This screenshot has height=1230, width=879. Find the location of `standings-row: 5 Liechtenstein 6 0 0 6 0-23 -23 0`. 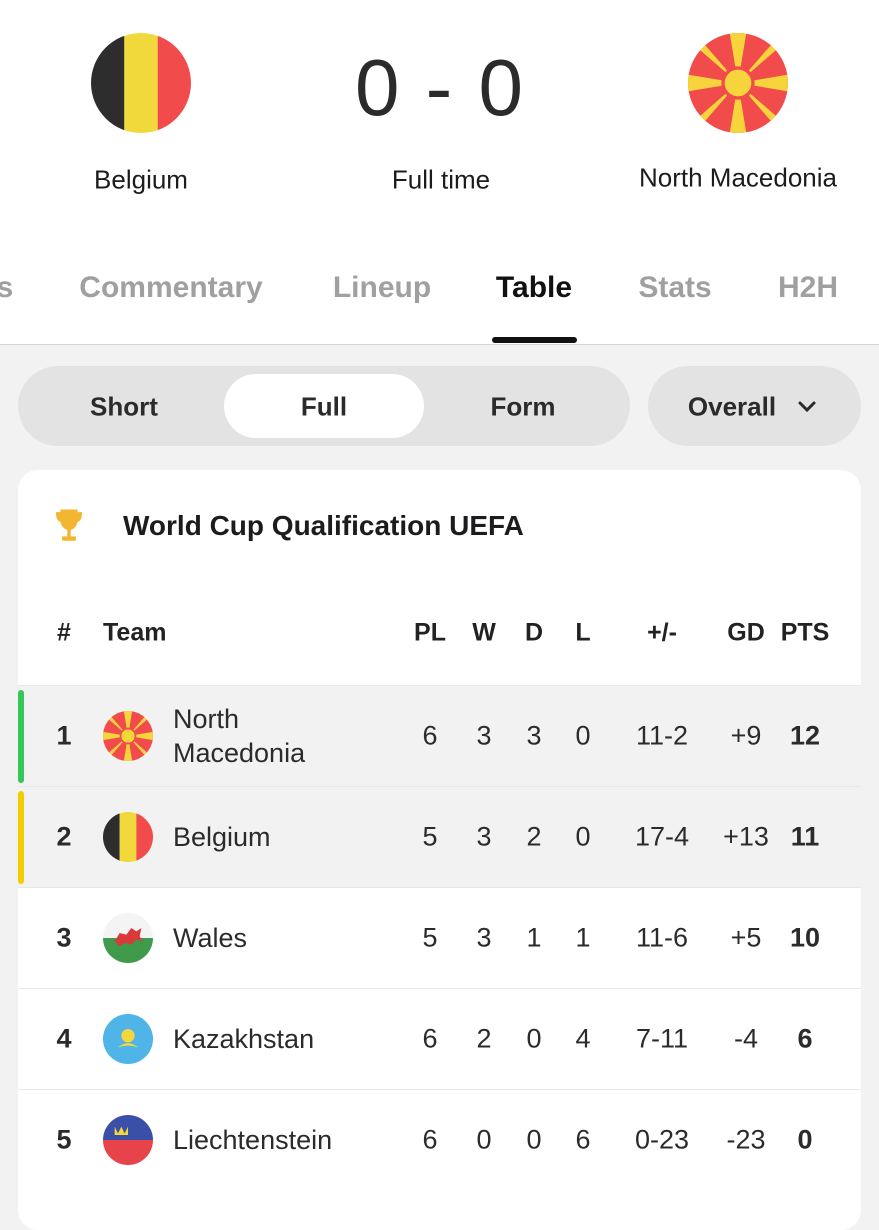

standings-row: 5 Liechtenstein 6 0 0 6 0-23 -23 0 is located at coordinates (439, 1140).